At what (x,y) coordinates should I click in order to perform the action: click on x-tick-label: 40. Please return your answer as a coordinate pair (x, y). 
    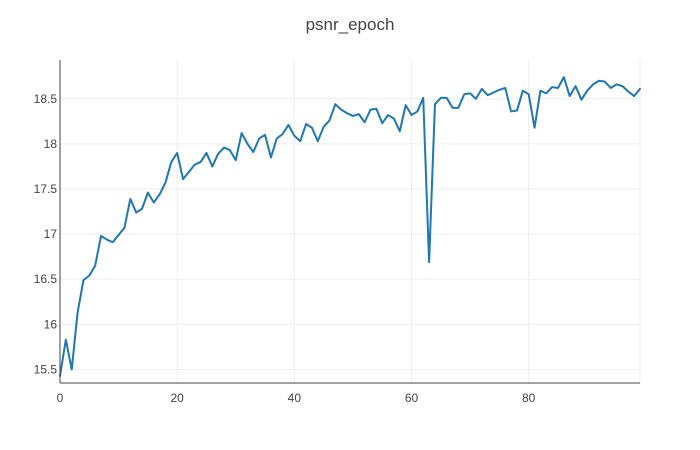
    Looking at the image, I should click on (295, 398).